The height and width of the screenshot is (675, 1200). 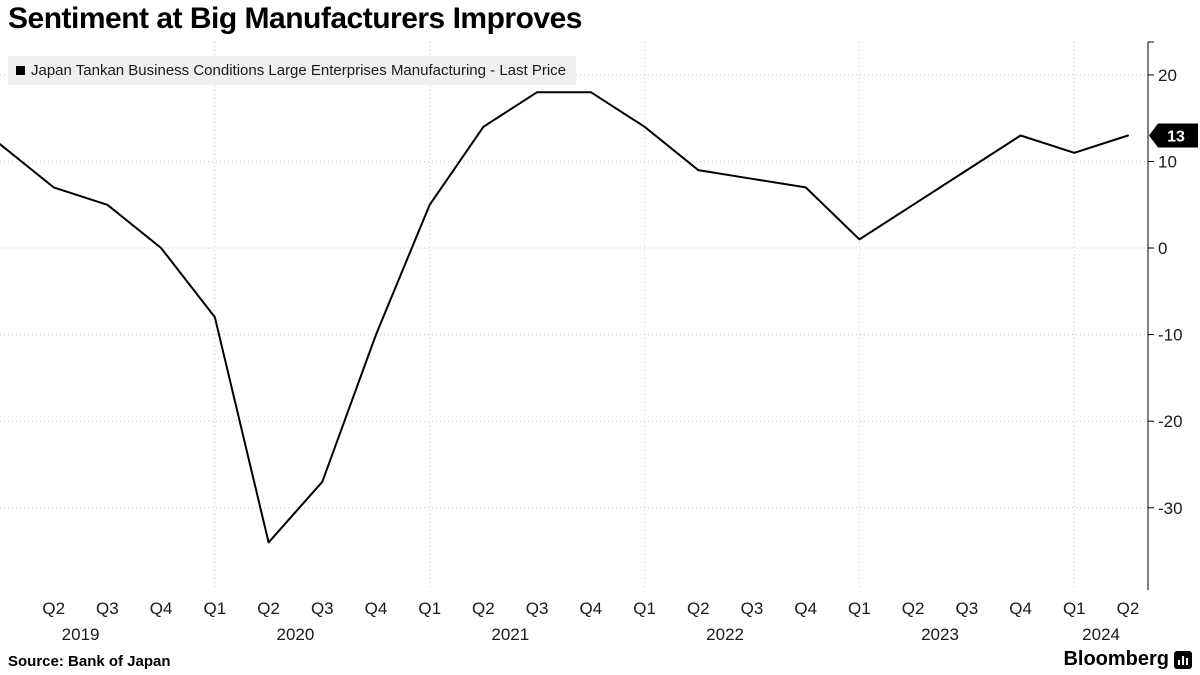 I want to click on y-tick-label: -10, so click(x=1170, y=335).